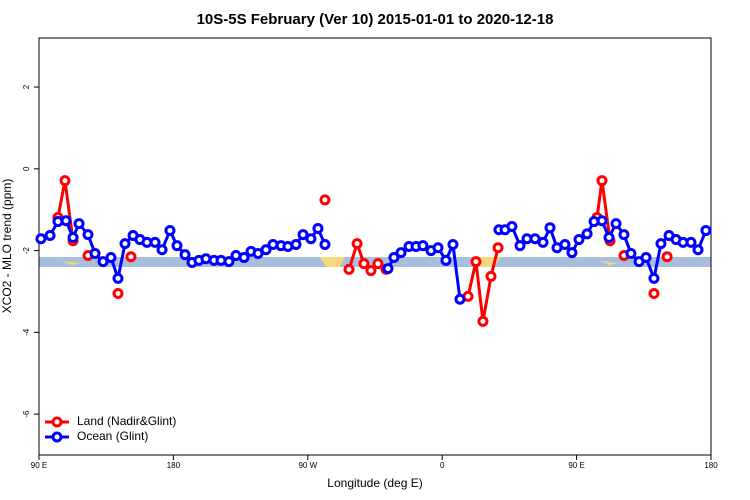 This screenshot has width=750, height=500. What do you see at coordinates (374, 483) in the screenshot?
I see `x-axis-label: Longitude (deg E)` at bounding box center [374, 483].